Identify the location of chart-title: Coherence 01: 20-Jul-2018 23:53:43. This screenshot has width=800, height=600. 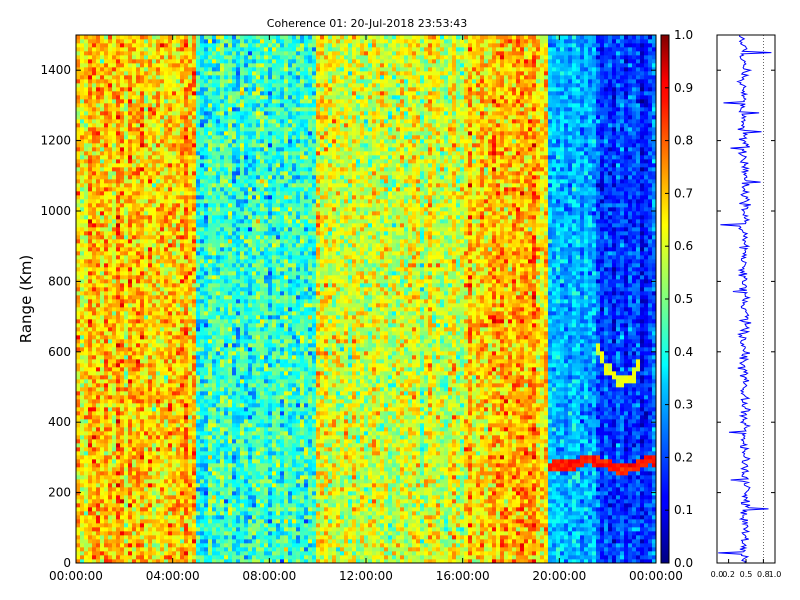
(367, 23).